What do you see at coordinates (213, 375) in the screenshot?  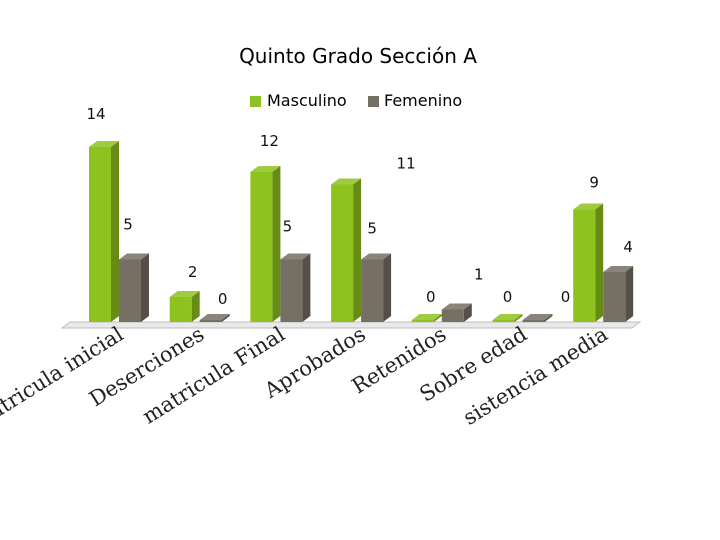 I see `category-label-2: matricula Final` at bounding box center [213, 375].